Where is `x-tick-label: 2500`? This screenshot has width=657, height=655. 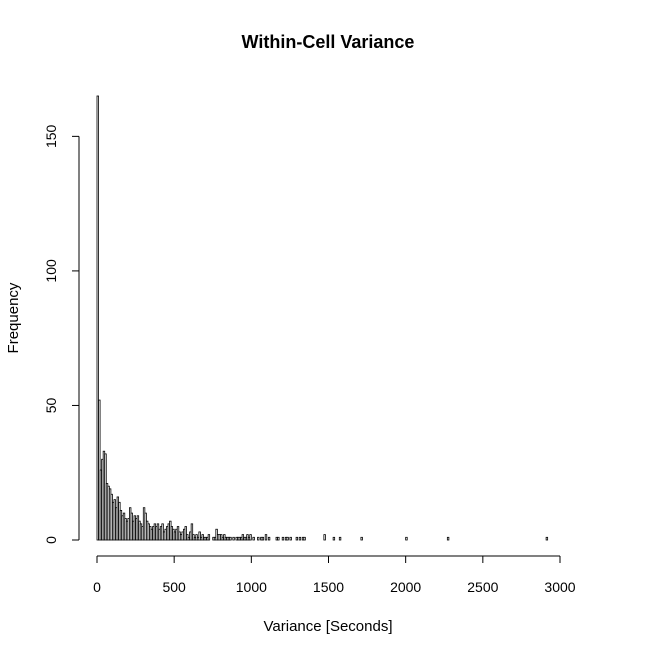
x-tick-label: 2500 is located at coordinates (482, 587).